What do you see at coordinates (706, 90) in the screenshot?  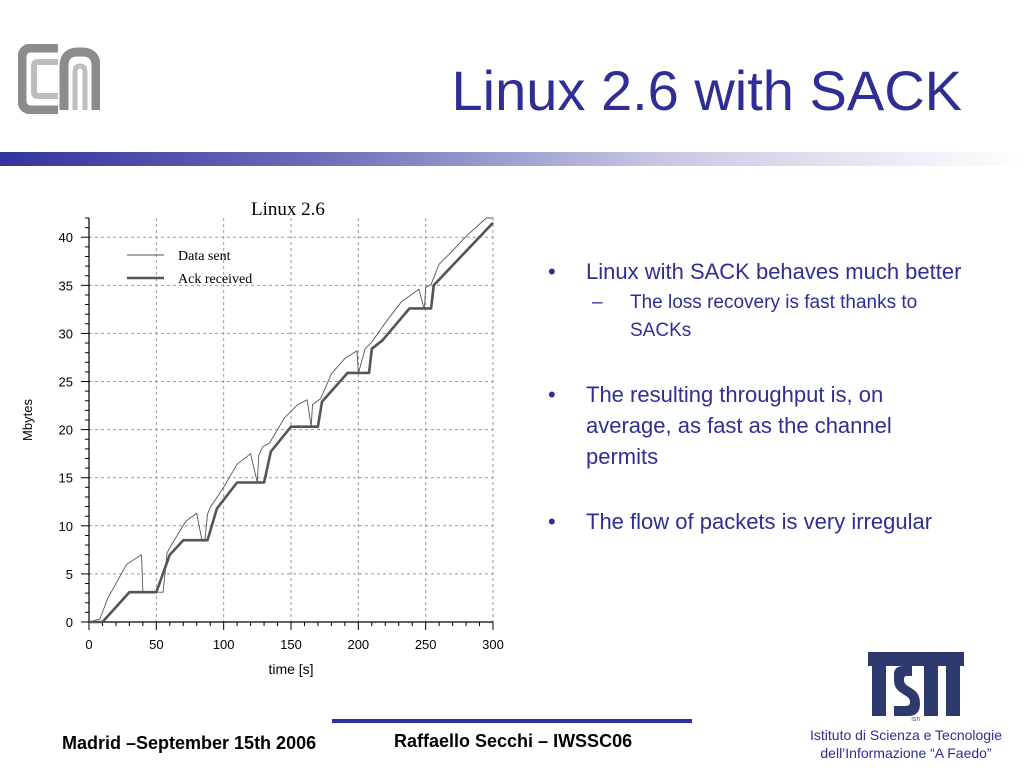 I see `slide-title: Linux 2.6 with SACK` at bounding box center [706, 90].